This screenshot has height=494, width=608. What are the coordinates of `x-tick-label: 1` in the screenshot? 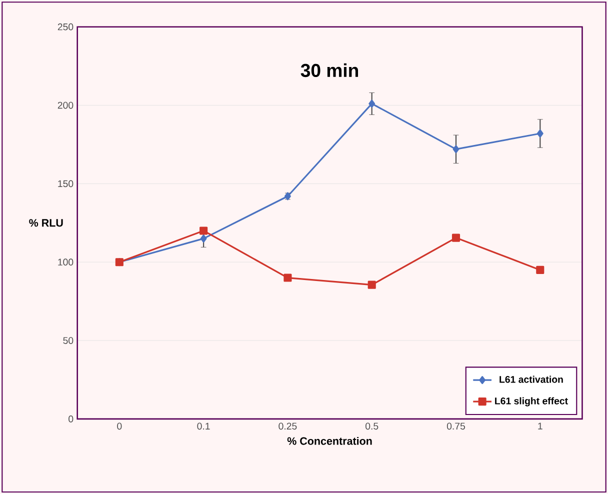 It's located at (540, 426).